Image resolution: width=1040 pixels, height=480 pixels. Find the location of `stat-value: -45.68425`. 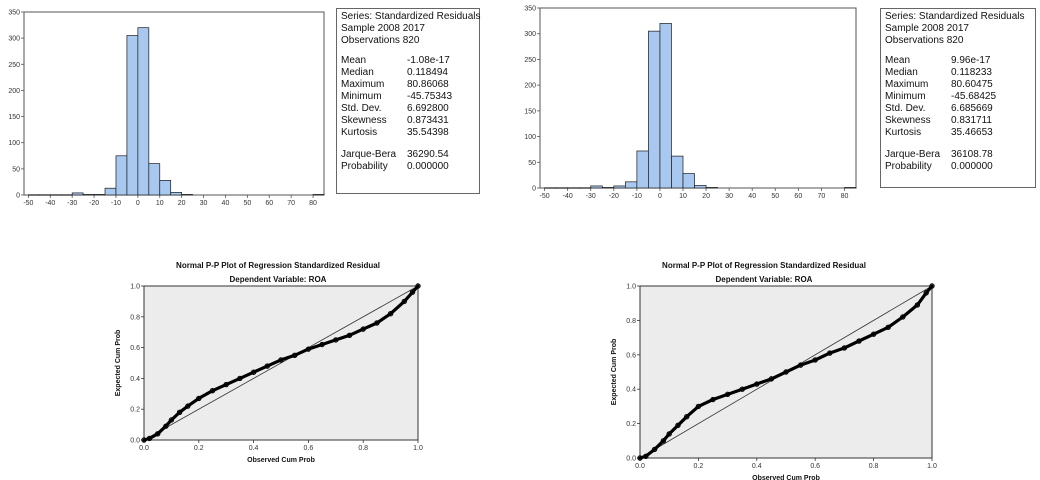

stat-value: -45.68425 is located at coordinates (974, 96).